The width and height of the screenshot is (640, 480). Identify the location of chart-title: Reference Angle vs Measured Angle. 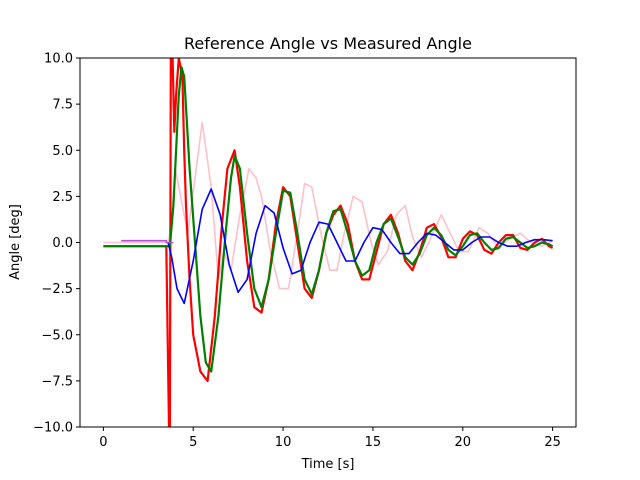
(328, 43).